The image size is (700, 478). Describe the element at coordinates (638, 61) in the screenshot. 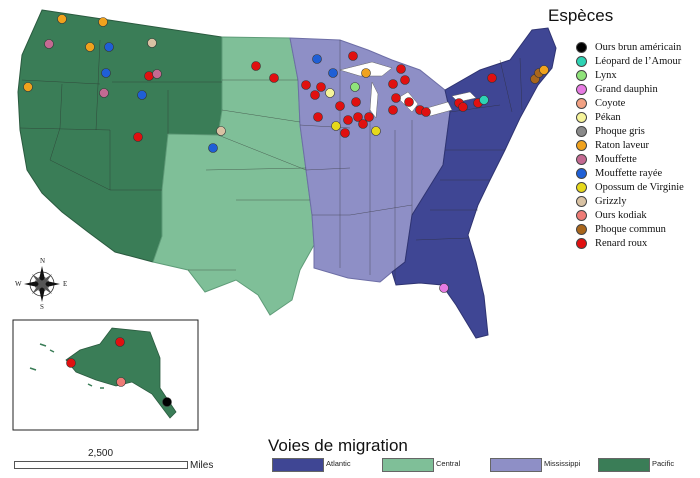

I see `legend-label: Léopard de l’Amour` at that location.